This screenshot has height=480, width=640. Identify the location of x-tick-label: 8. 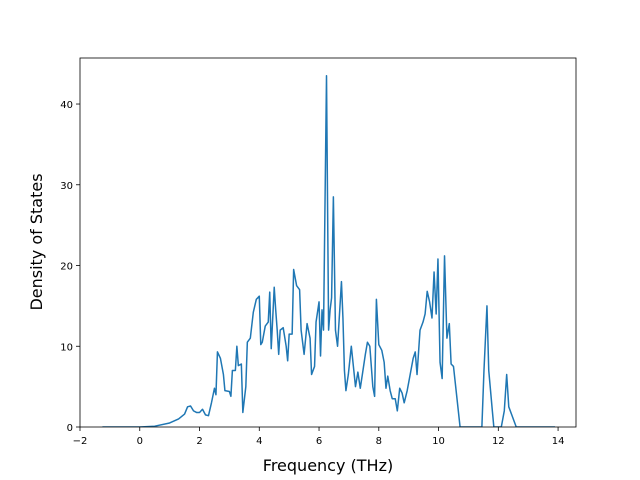
(379, 441).